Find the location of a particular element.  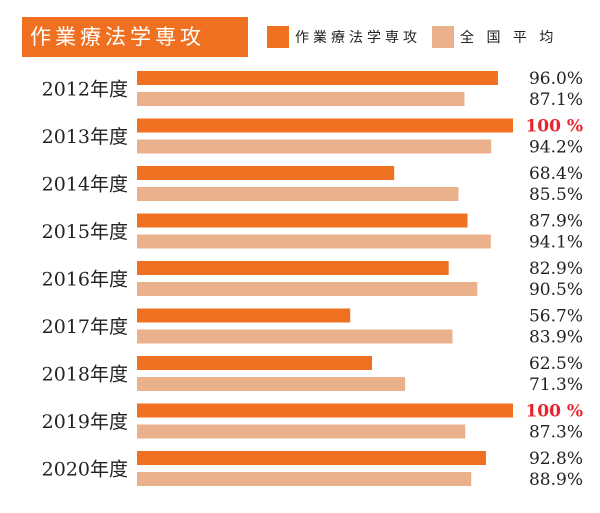

legend-label-national: 全 国 平 均 is located at coordinates (509, 38).